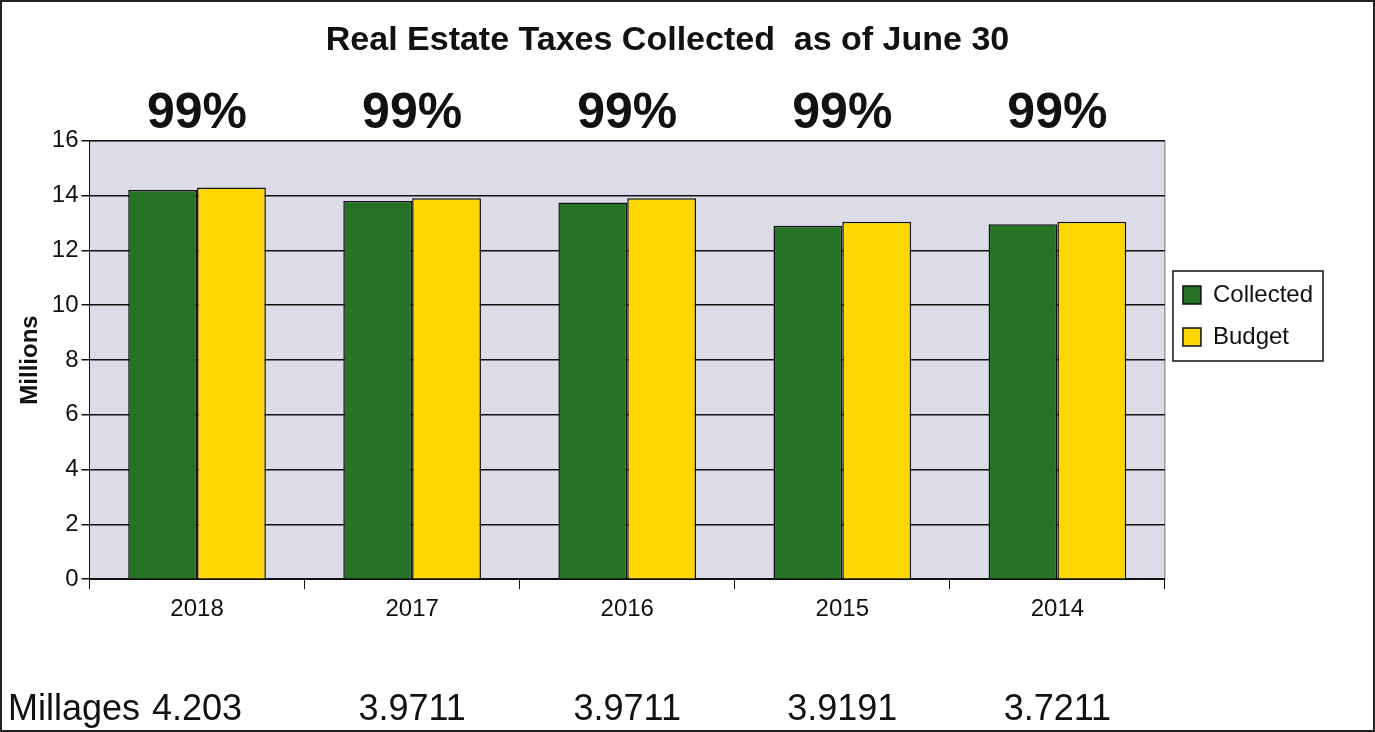 The width and height of the screenshot is (1375, 732). I want to click on text: 3.7211, so click(1057, 707).